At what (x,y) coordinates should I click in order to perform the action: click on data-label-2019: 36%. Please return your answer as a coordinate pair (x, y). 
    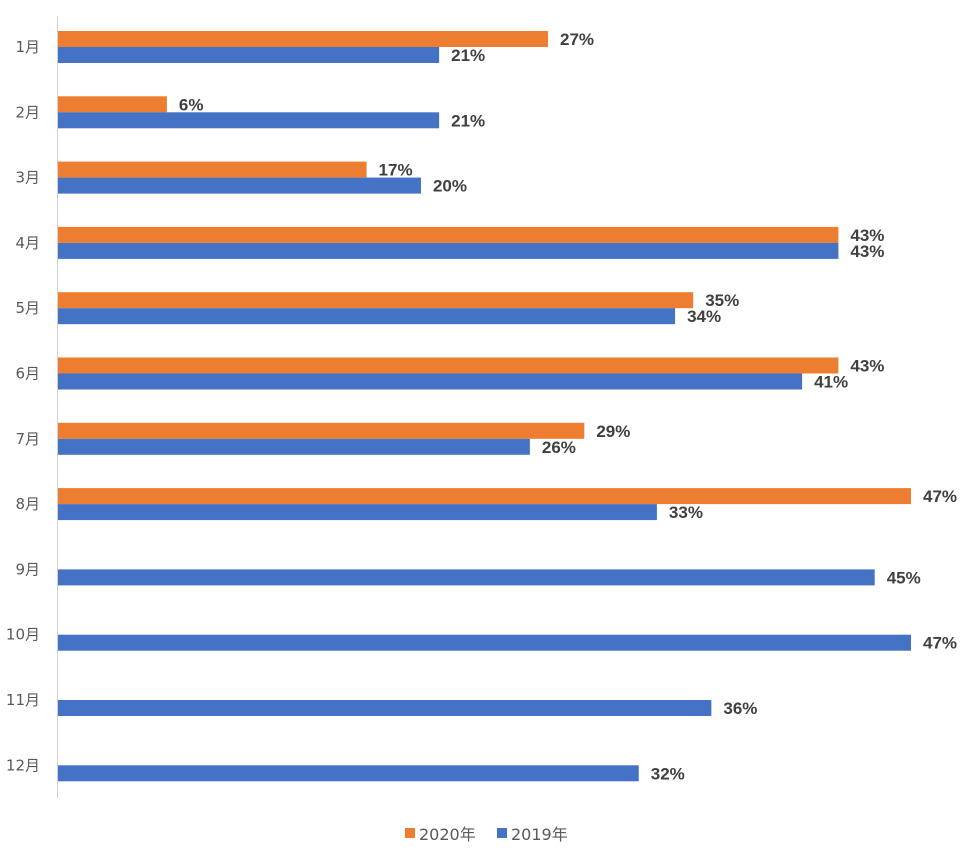
    Looking at the image, I should click on (740, 708).